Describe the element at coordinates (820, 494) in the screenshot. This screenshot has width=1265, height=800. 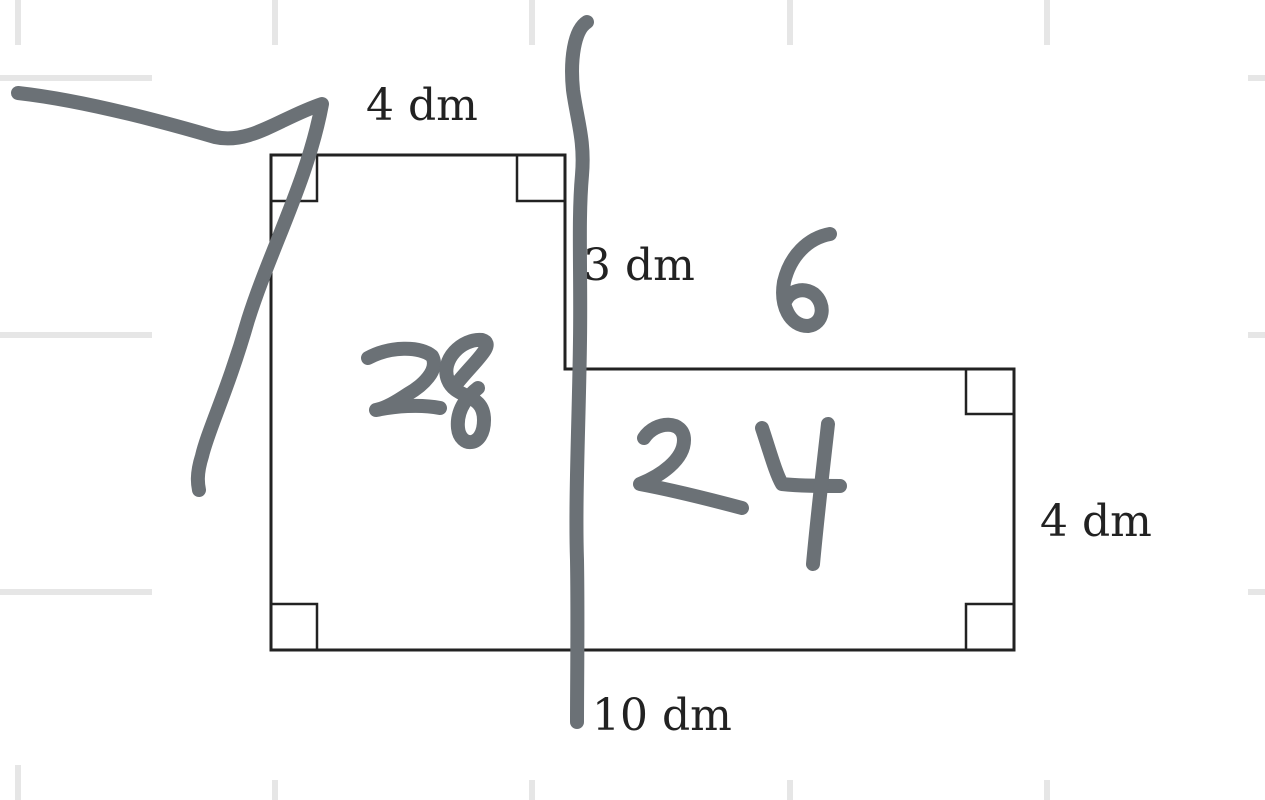
I see `pen-stroke-digit-4-vertical` at that location.